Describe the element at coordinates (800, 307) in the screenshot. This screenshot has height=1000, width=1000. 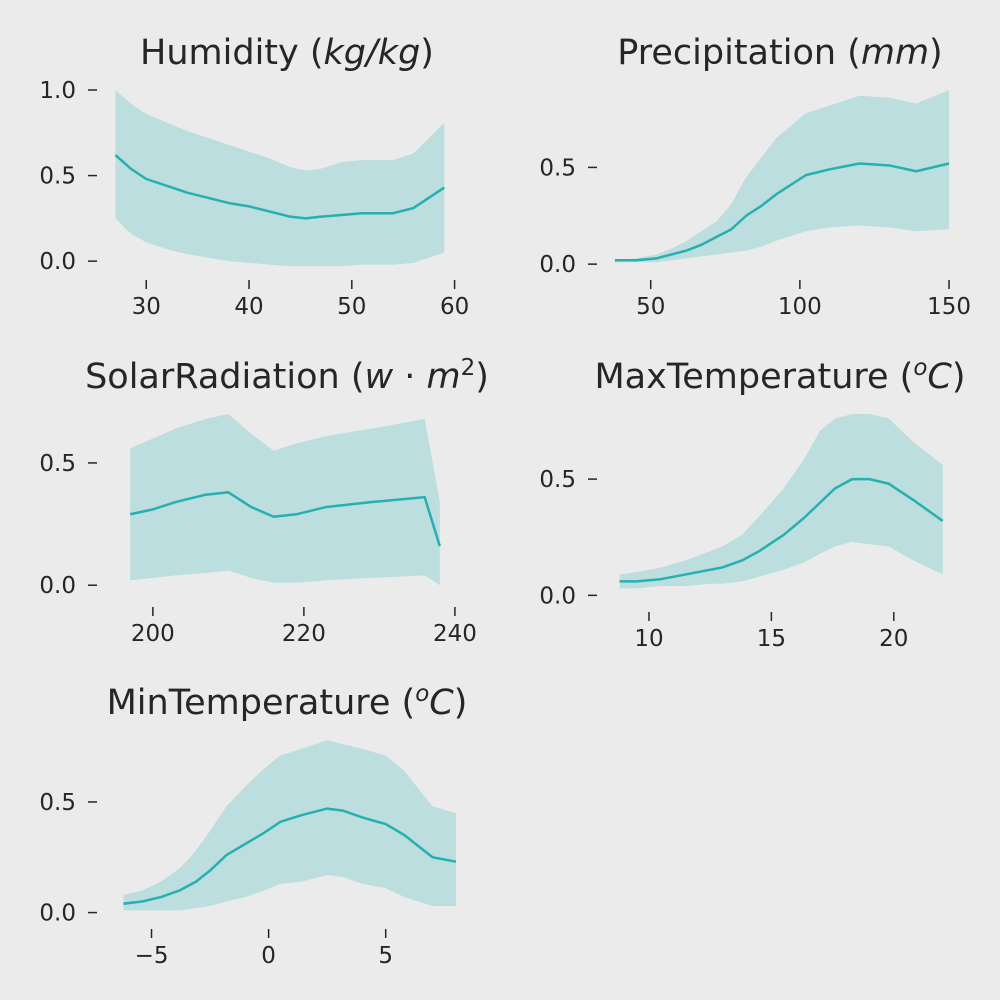
I see `x-tick-label: 100` at that location.